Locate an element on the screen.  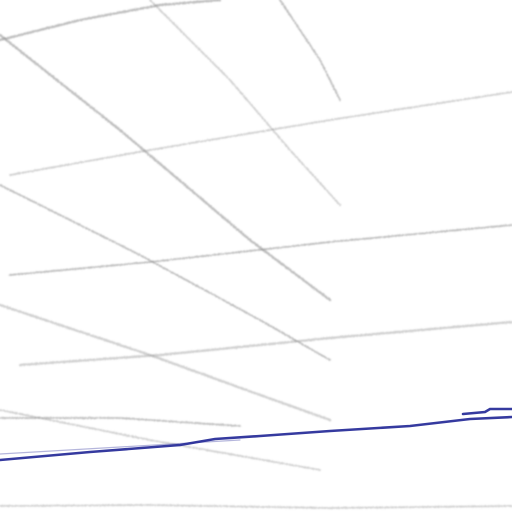
ink-stroke-main is located at coordinates (256, 438).